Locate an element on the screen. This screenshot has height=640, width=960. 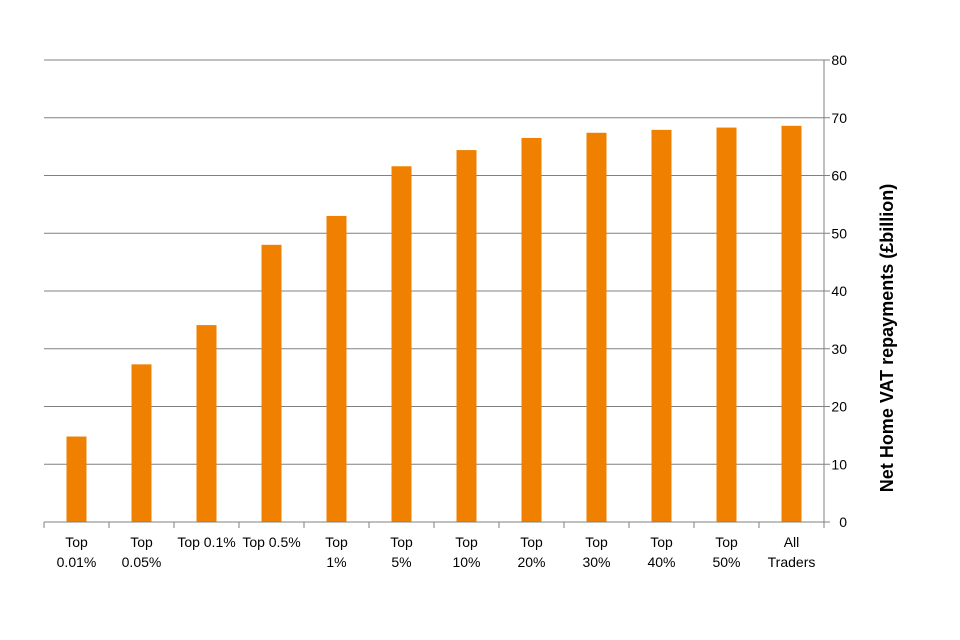
x-category-label: Top 0.1% is located at coordinates (206, 542).